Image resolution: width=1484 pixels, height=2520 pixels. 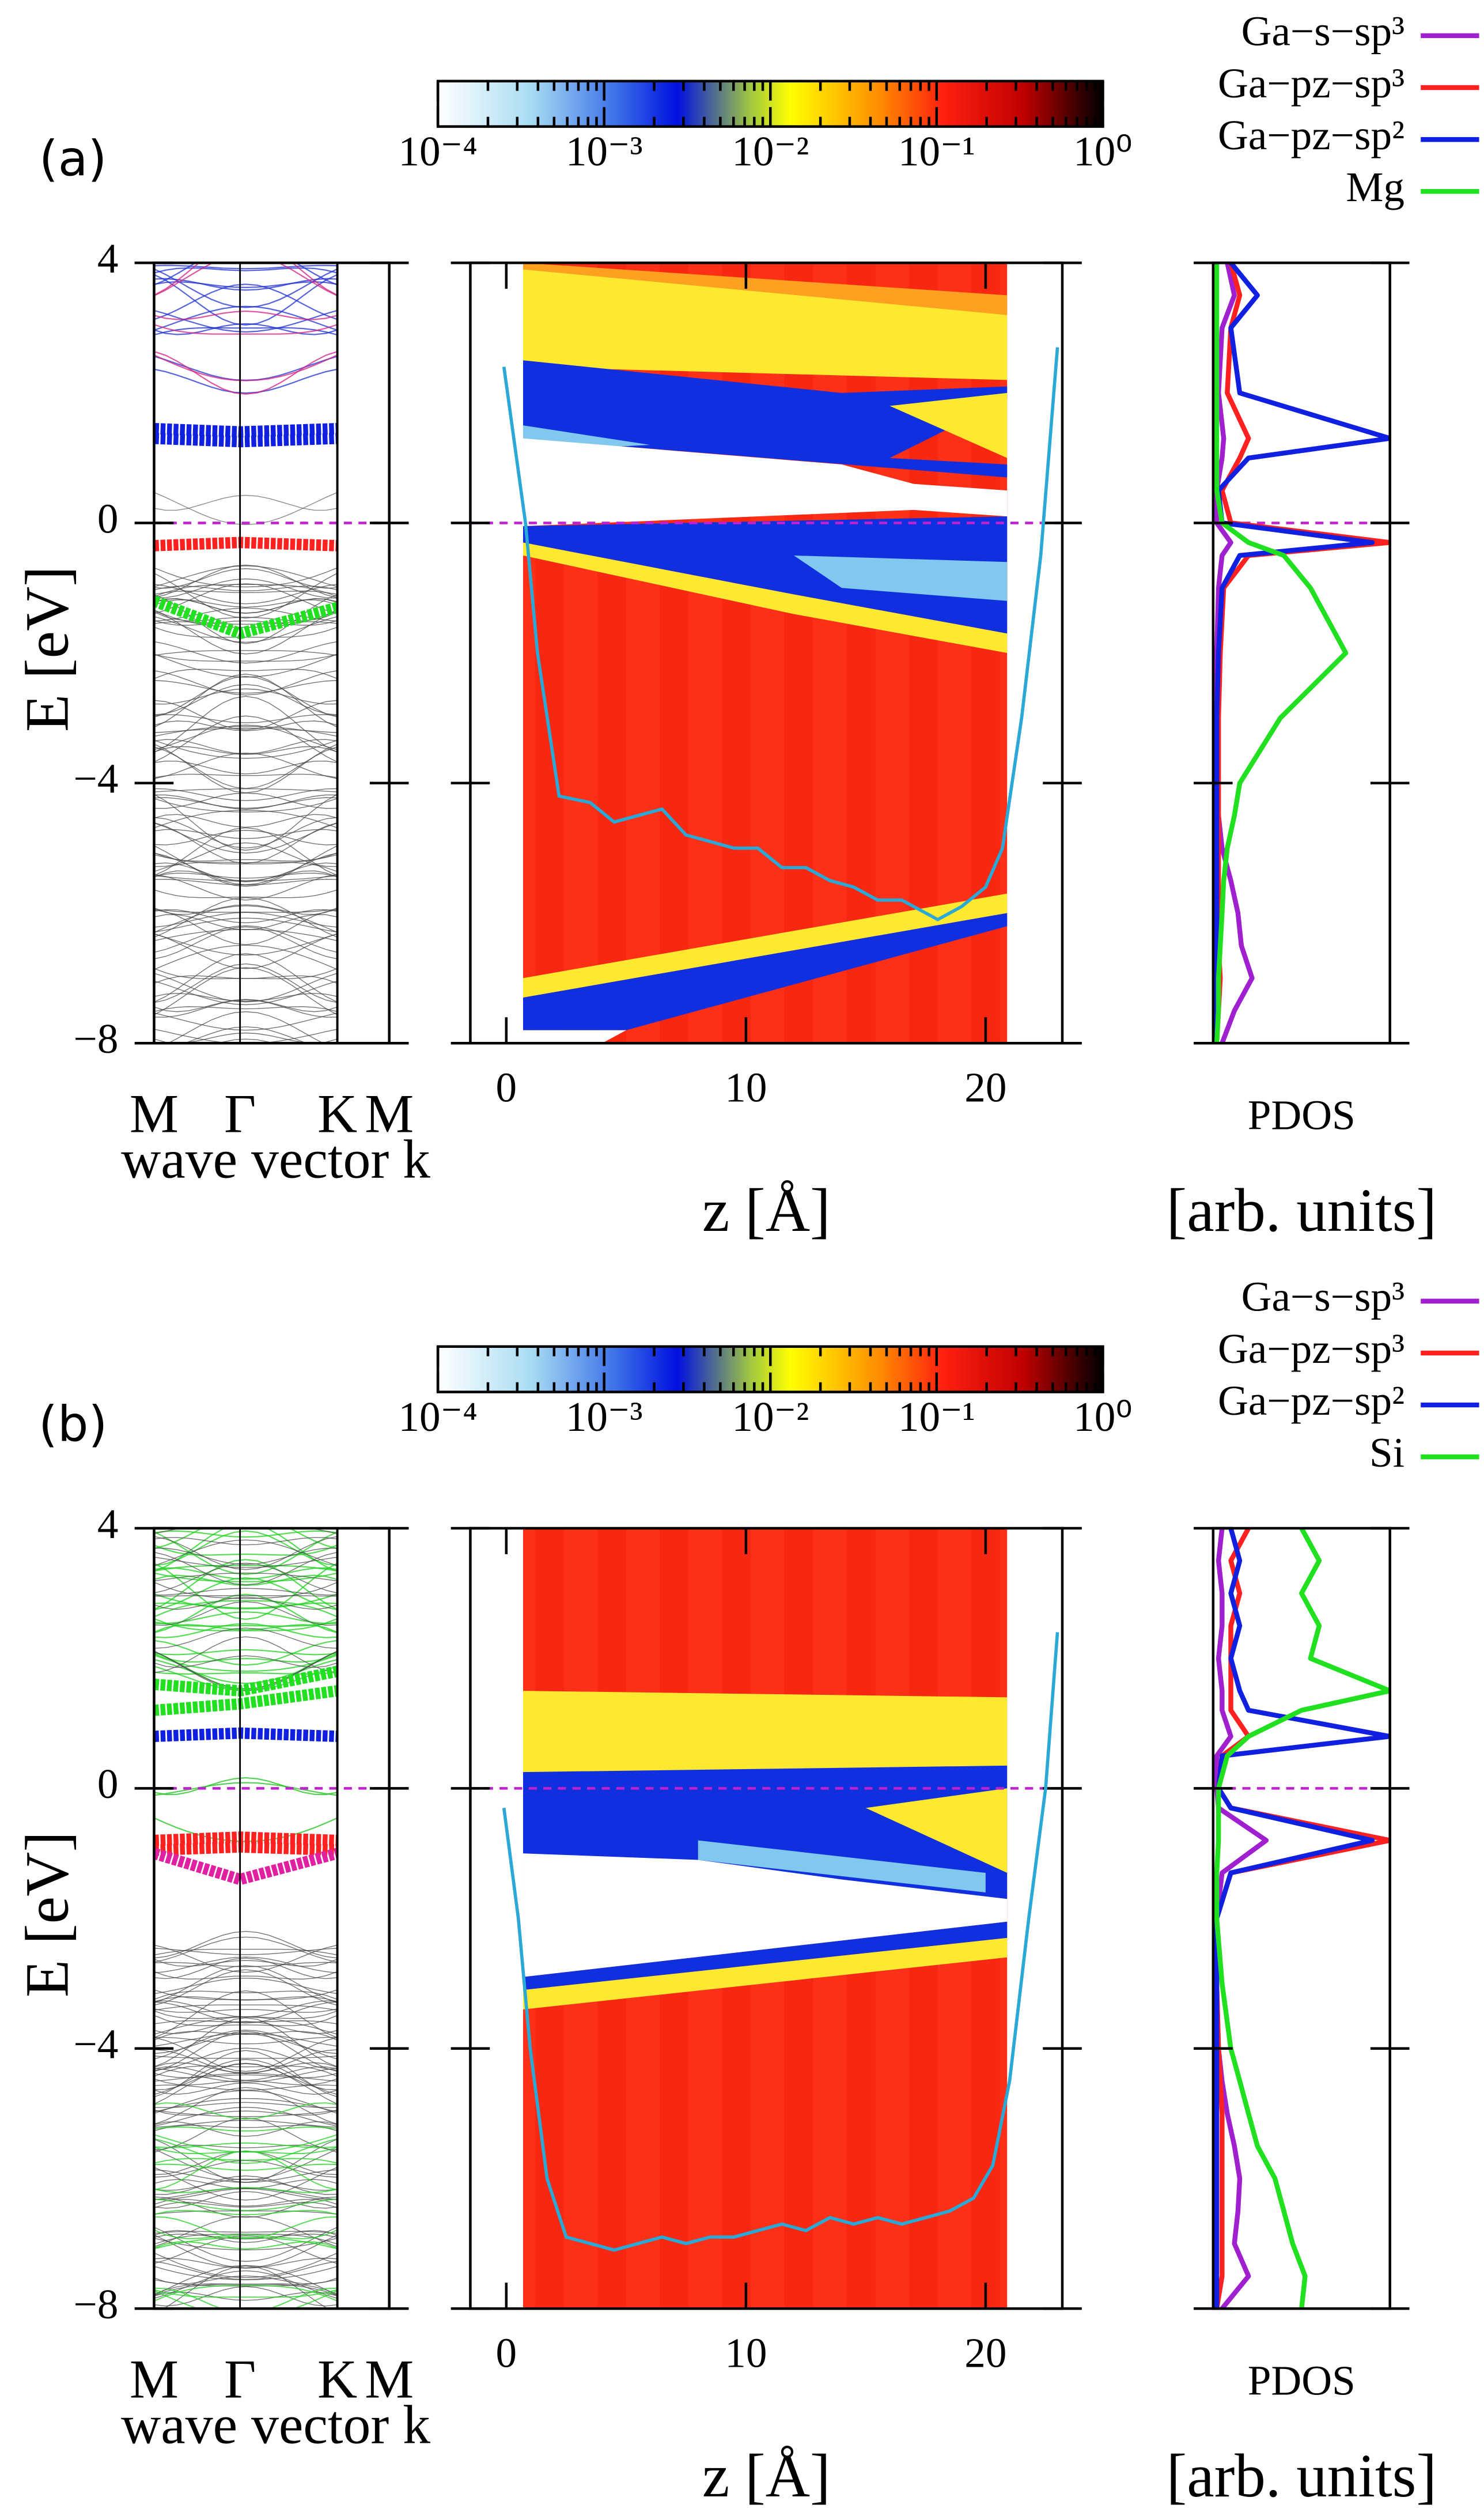 I want to click on y-tick-label: −4, so click(x=96, y=779).